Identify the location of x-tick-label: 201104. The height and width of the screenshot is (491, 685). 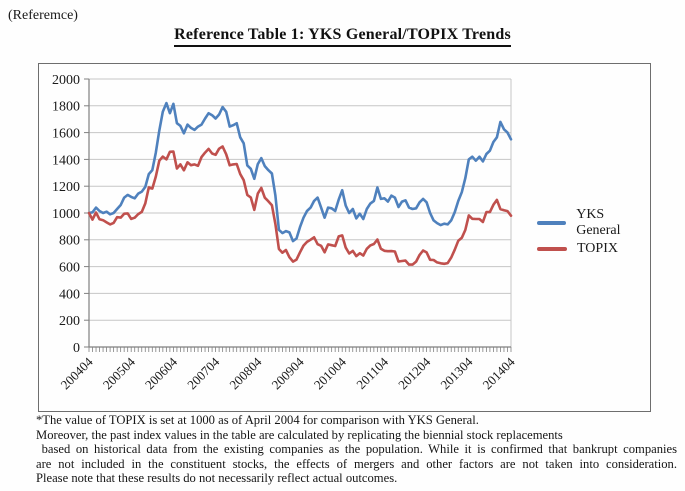
(372, 373).